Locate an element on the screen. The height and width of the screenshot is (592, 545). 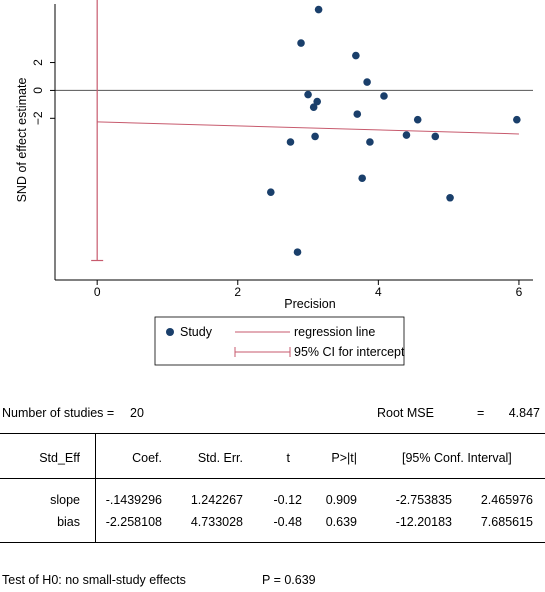
y-tick-label: 0 is located at coordinates (38, 90).